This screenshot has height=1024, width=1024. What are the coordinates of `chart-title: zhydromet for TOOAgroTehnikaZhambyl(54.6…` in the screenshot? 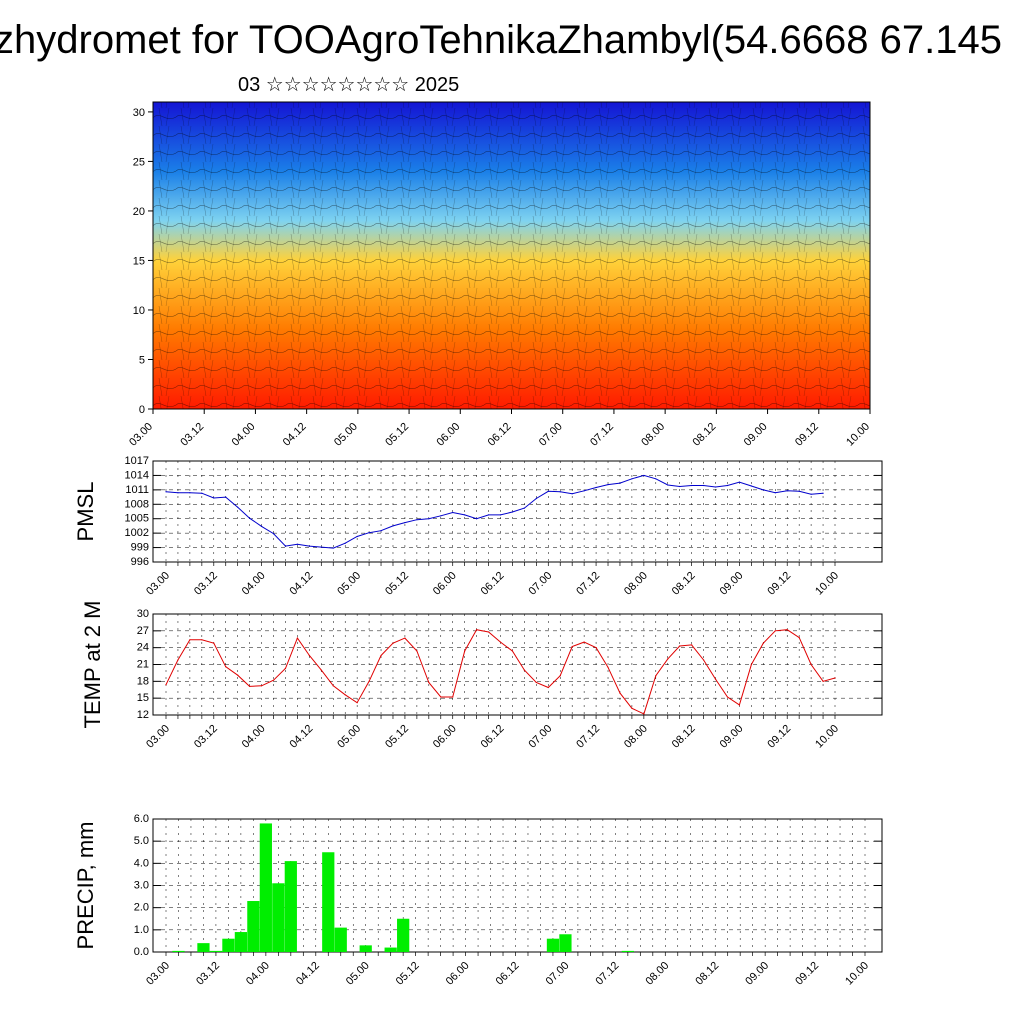 It's located at (501, 40).